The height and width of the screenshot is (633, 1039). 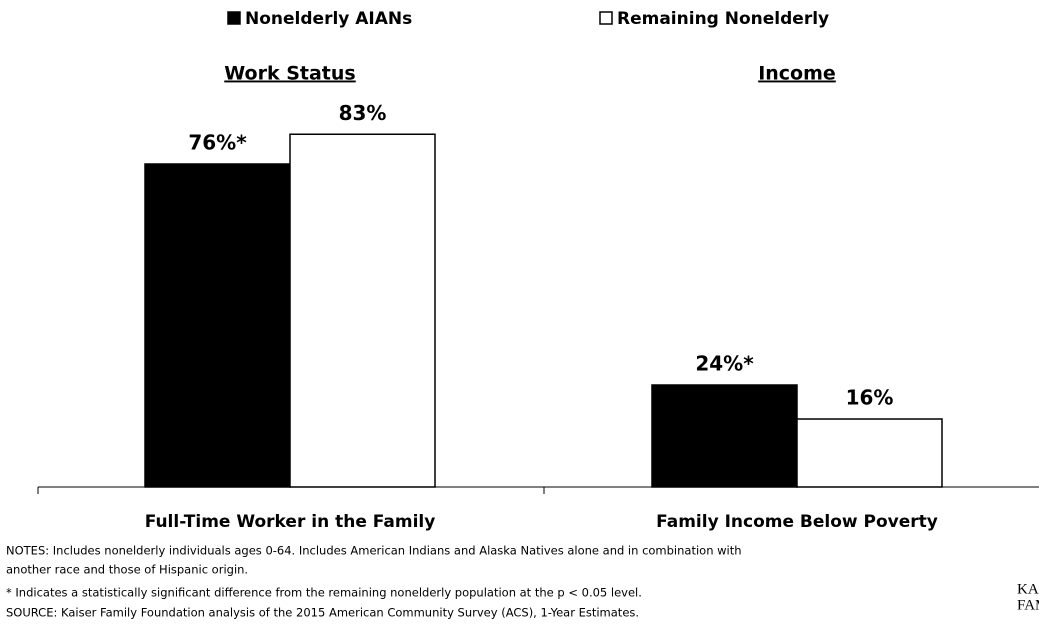 What do you see at coordinates (328, 19) in the screenshot?
I see `legend-label: Nonelderly AIANs` at bounding box center [328, 19].